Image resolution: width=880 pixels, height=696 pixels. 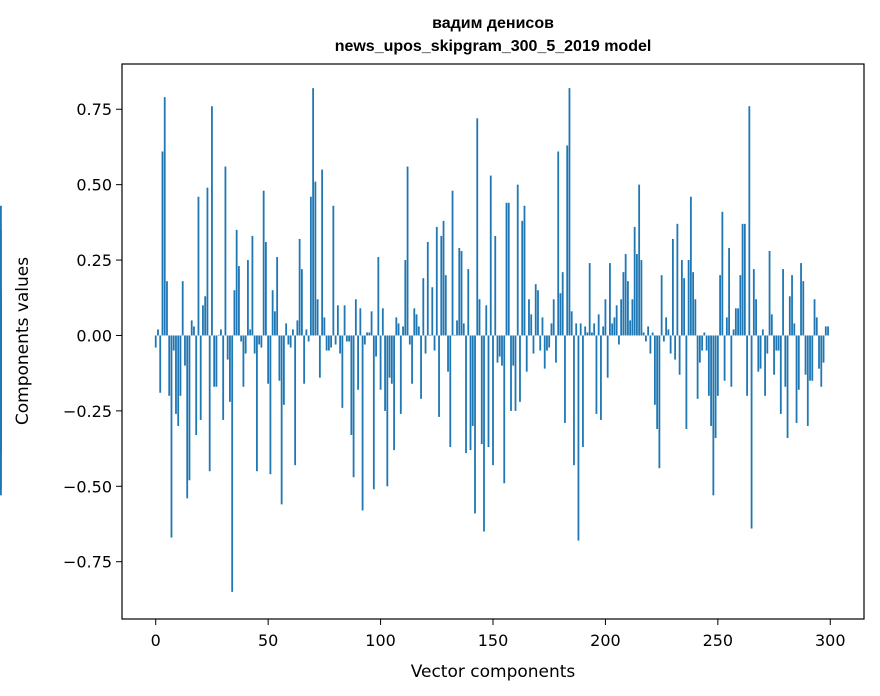 I want to click on chart-title: вадим денисов, so click(x=493, y=23).